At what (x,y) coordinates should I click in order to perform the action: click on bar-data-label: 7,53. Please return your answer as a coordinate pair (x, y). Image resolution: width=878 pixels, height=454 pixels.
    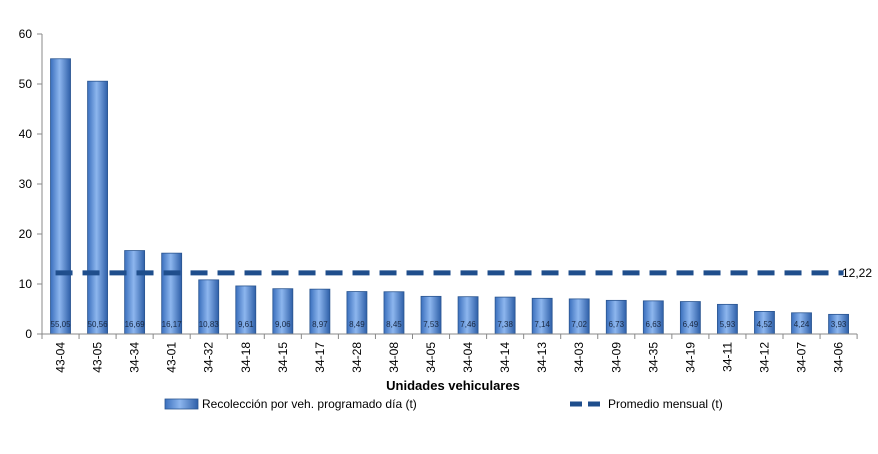
    Looking at the image, I should click on (431, 324).